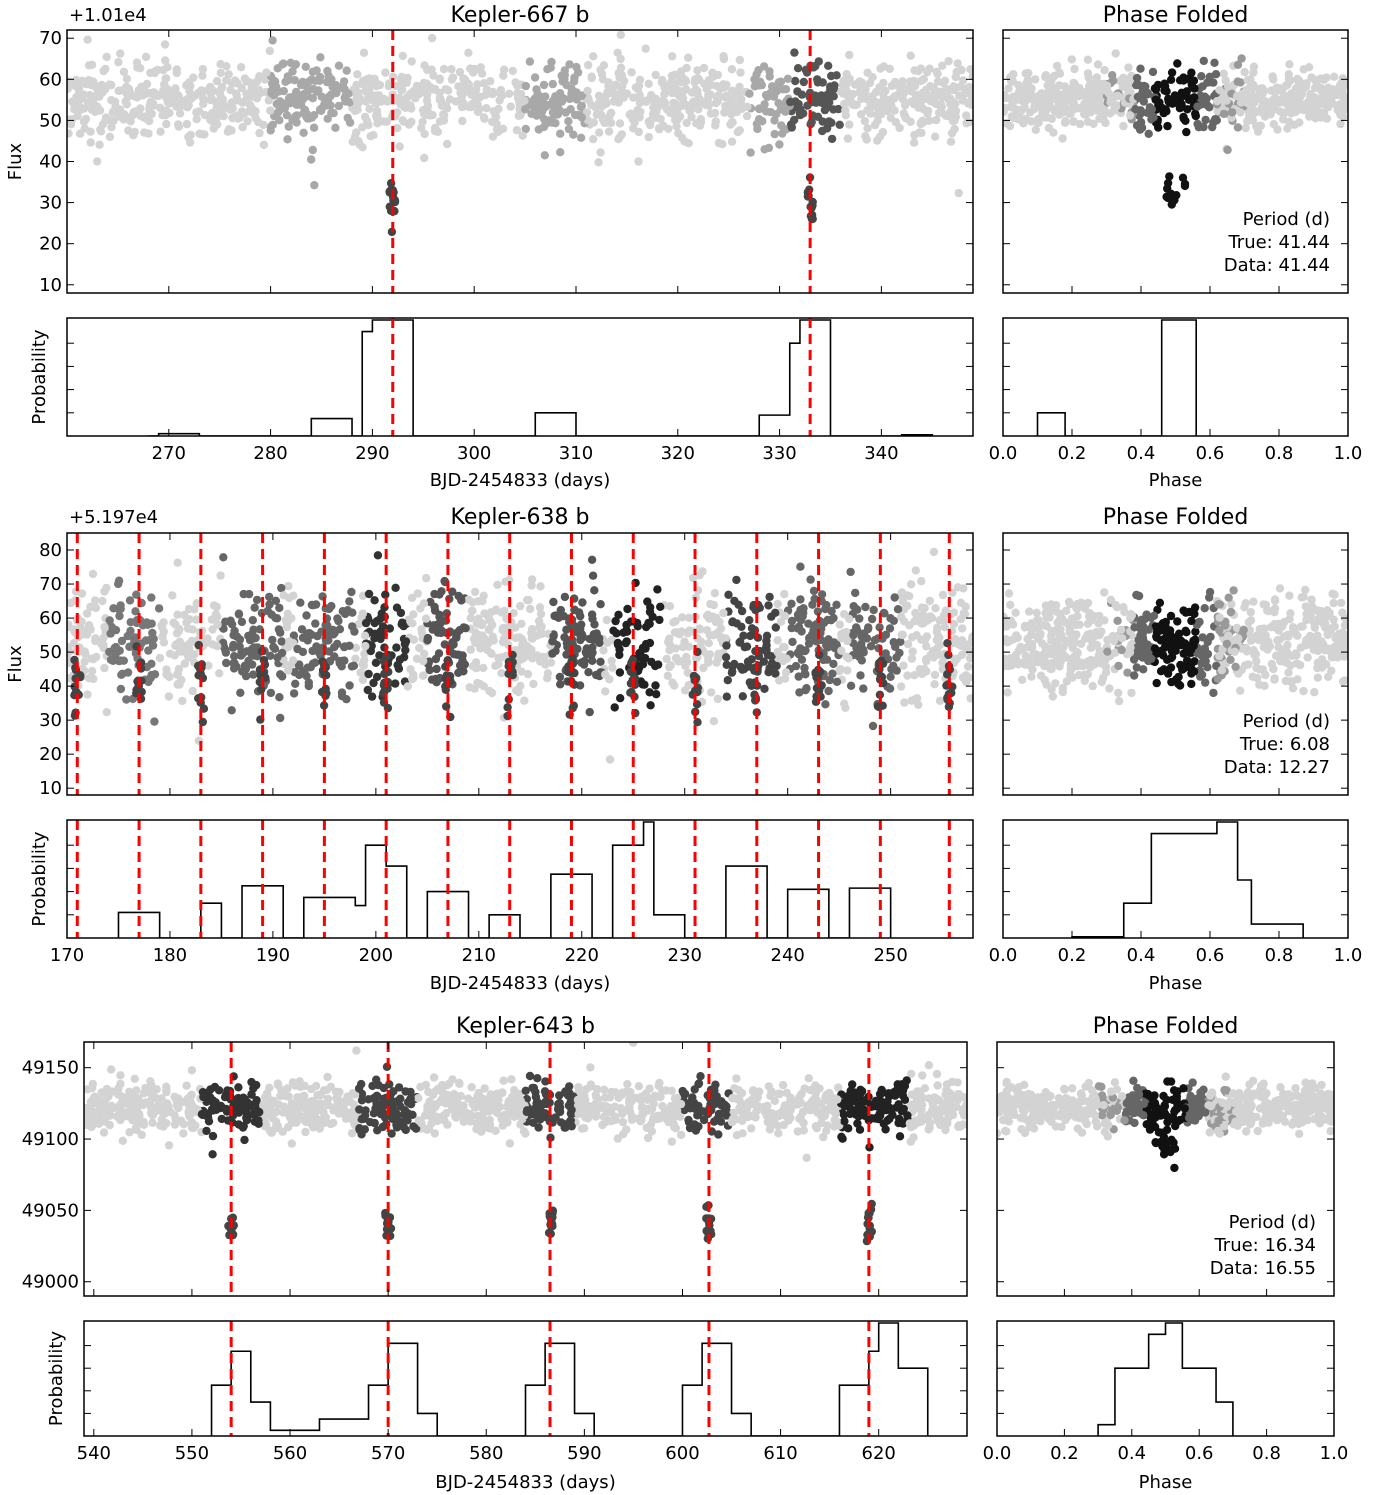  I want to click on y-tick-label: 80, so click(50, 550).